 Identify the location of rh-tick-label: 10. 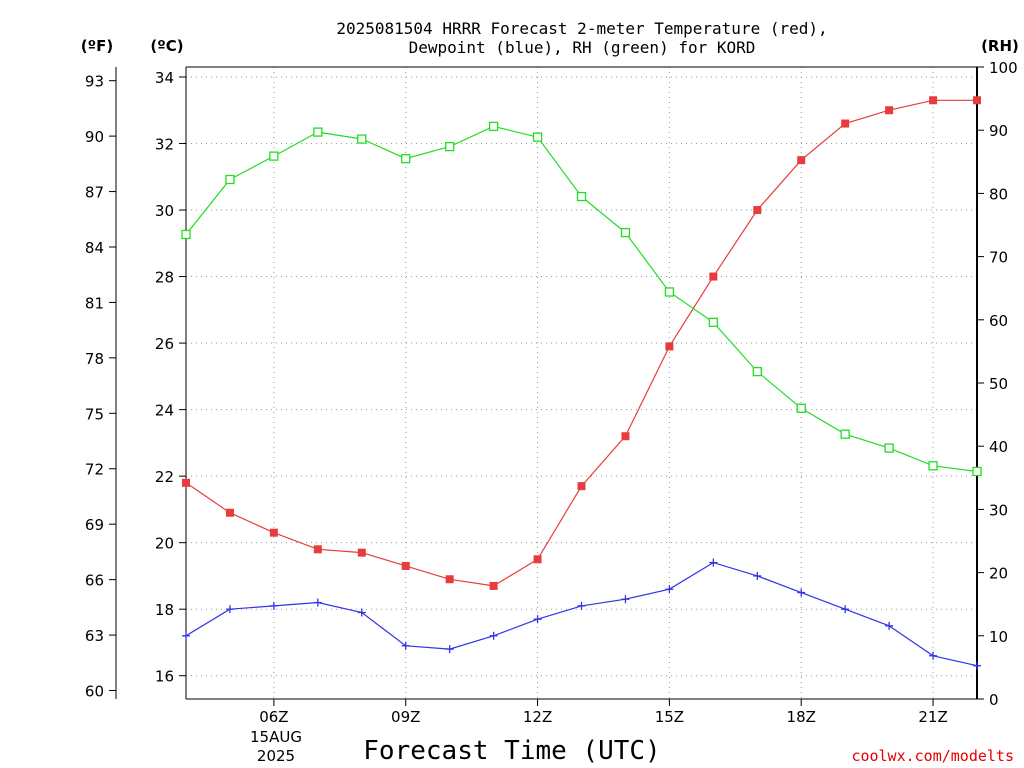
(998, 637).